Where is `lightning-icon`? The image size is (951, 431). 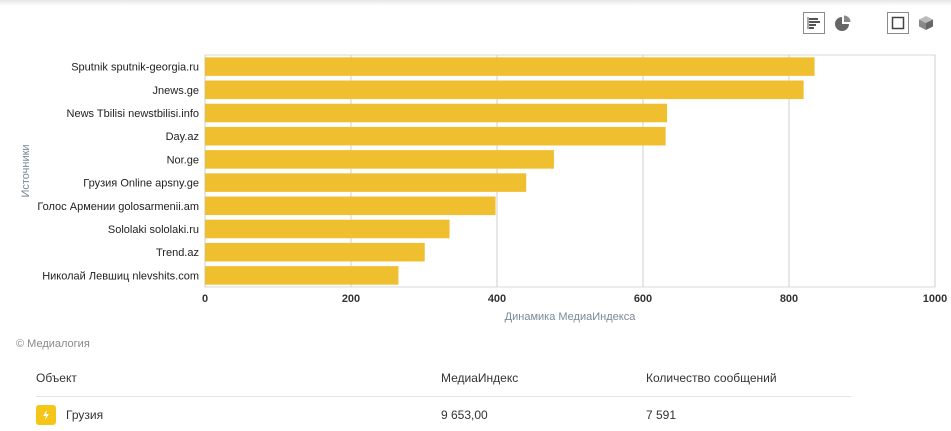 lightning-icon is located at coordinates (46, 415).